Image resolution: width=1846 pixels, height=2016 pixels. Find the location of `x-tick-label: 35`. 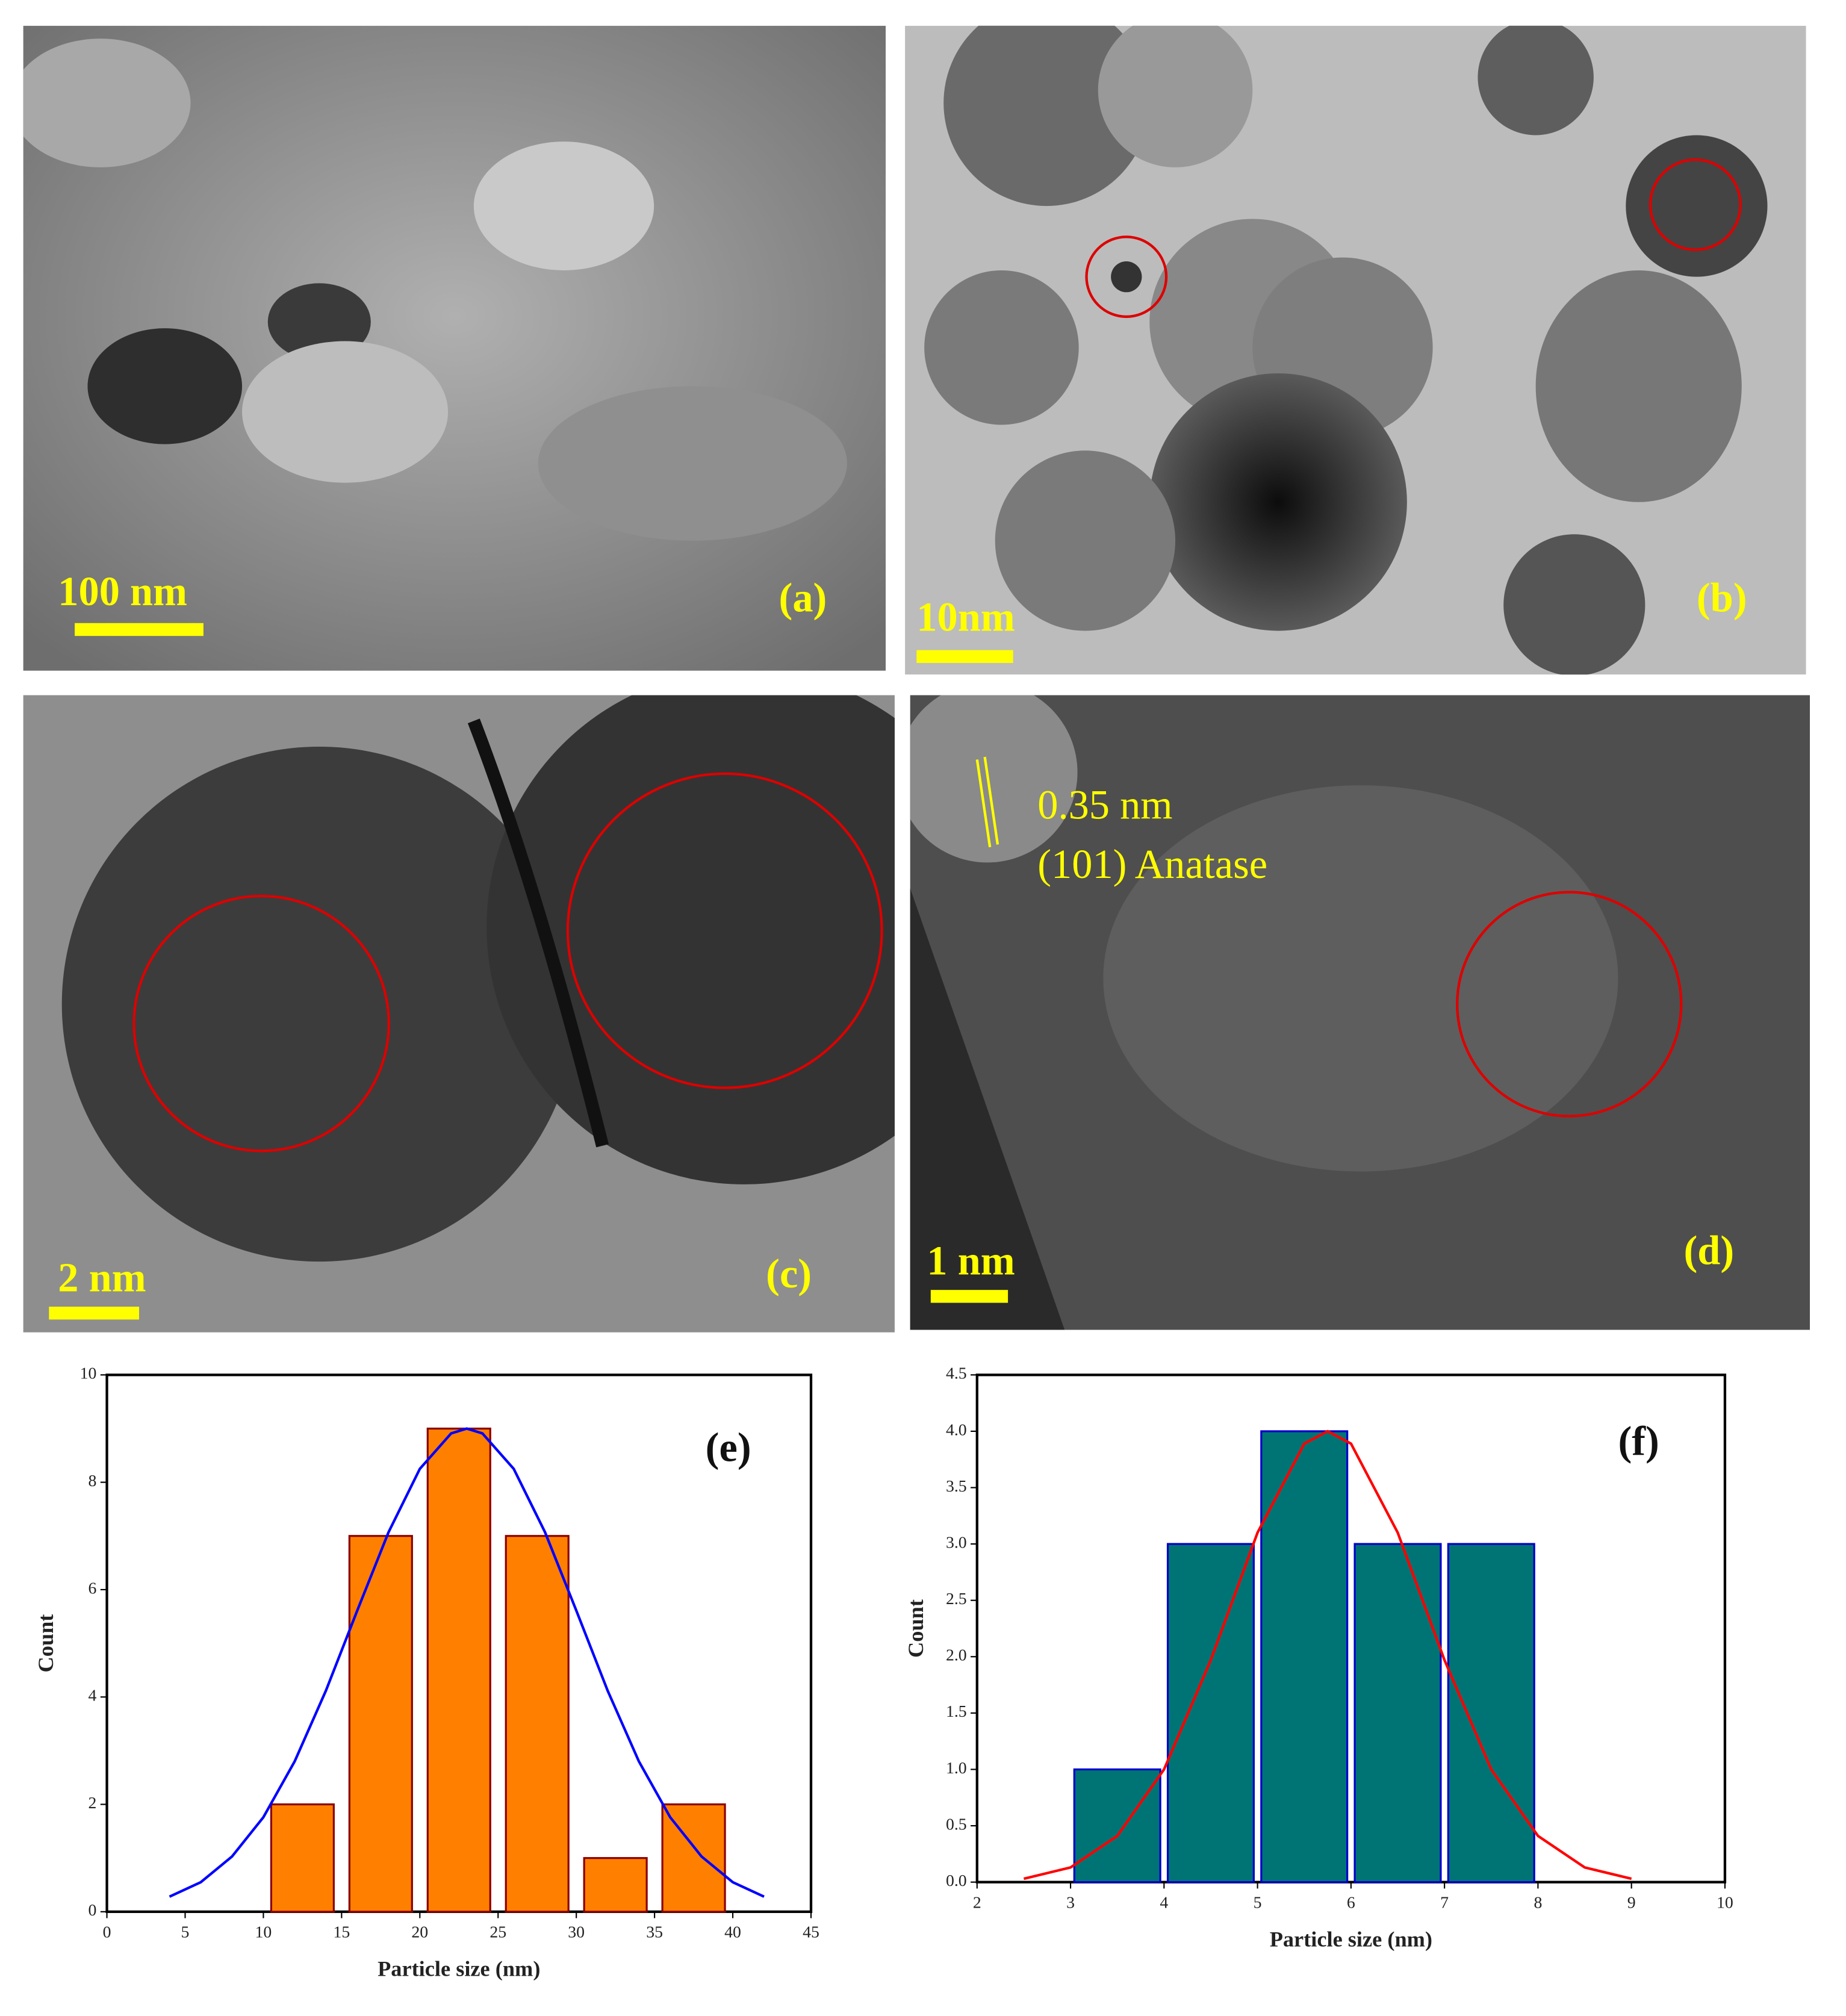

x-tick-label: 35 is located at coordinates (655, 1933).